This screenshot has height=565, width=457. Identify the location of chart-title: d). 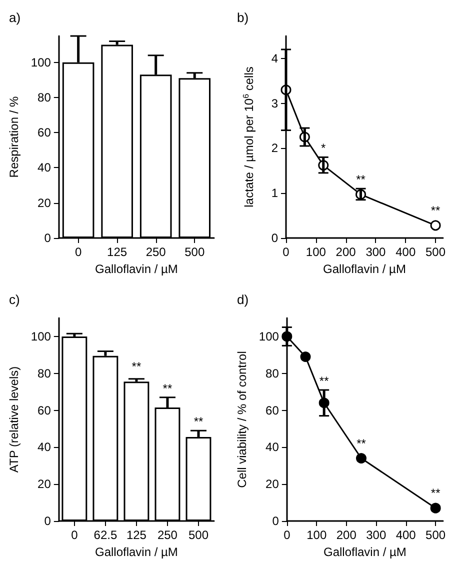
(243, 299).